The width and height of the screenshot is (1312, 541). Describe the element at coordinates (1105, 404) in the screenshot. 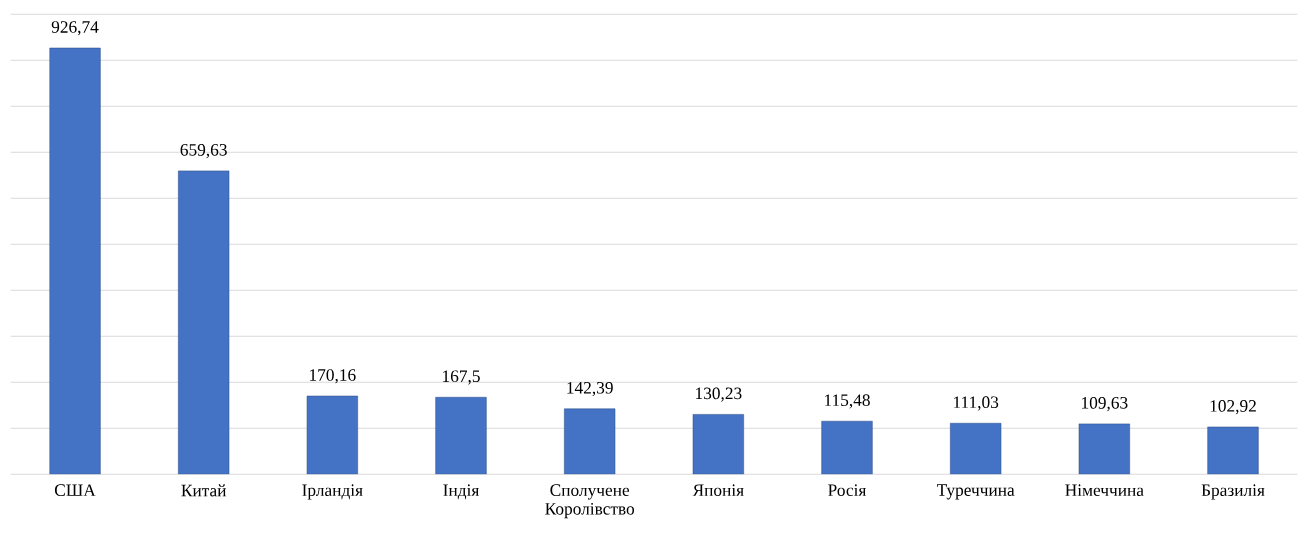

I see `data-label: 109,63` at that location.